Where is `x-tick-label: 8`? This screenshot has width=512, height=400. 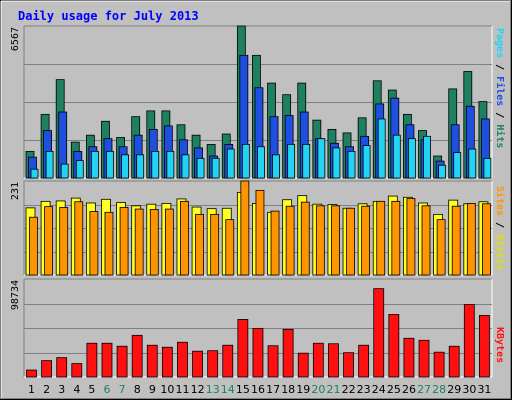
x-tick-label: 8 is located at coordinates (137, 389).